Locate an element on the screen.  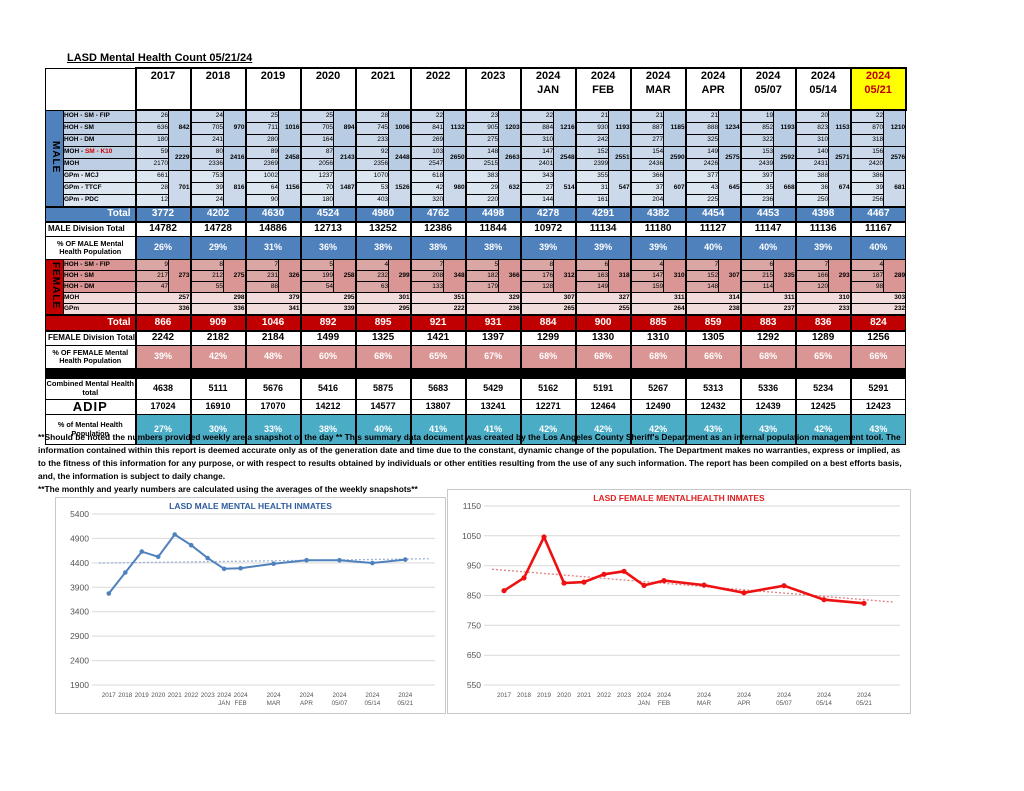
column-header: 2024 05/21 is located at coordinates (878, 89).